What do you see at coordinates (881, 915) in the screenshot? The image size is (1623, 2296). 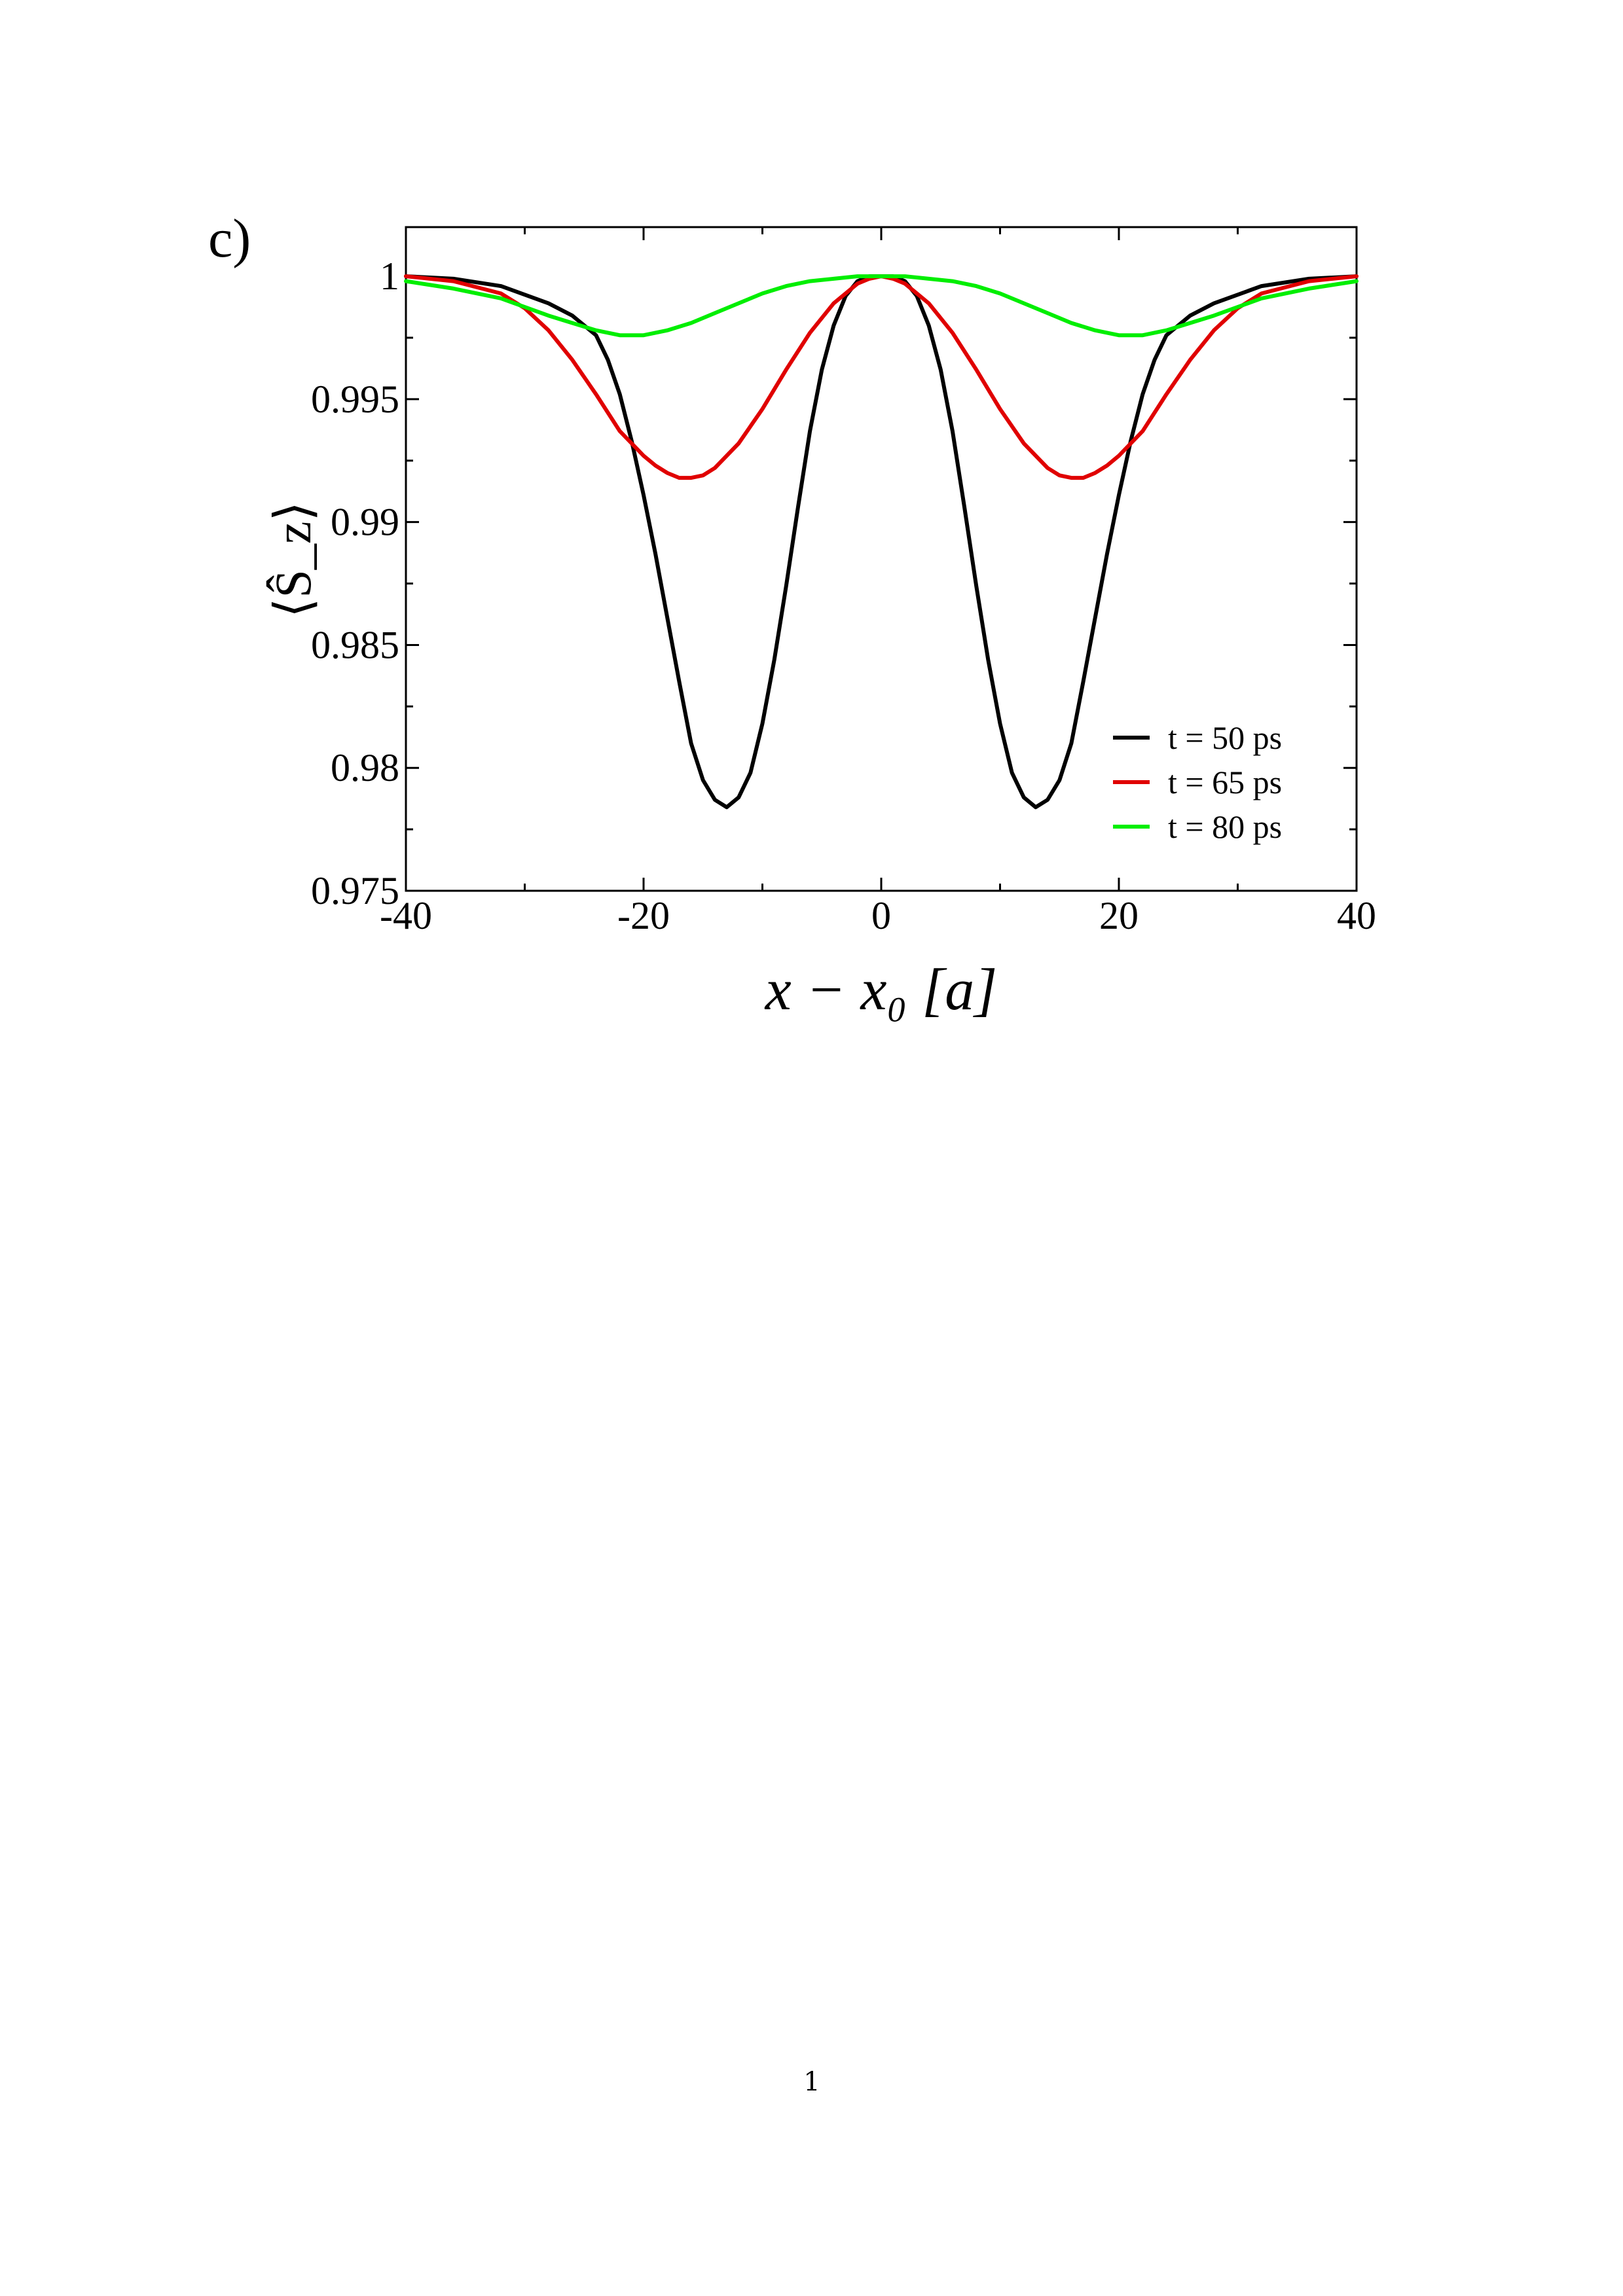 I see `x-tick-label: 0` at bounding box center [881, 915].